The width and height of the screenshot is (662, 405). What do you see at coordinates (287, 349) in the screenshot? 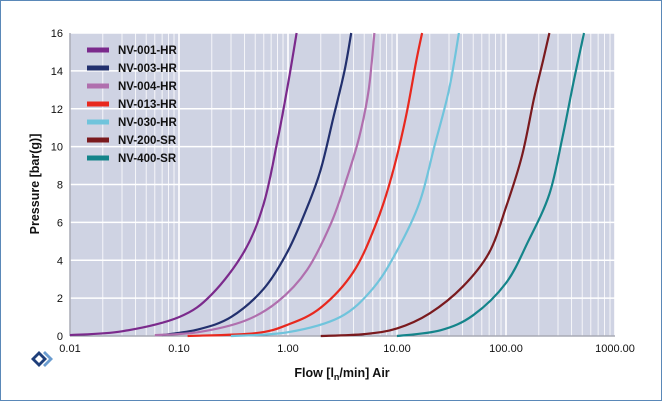
I see `x-tick-label: 1.00` at bounding box center [287, 349].